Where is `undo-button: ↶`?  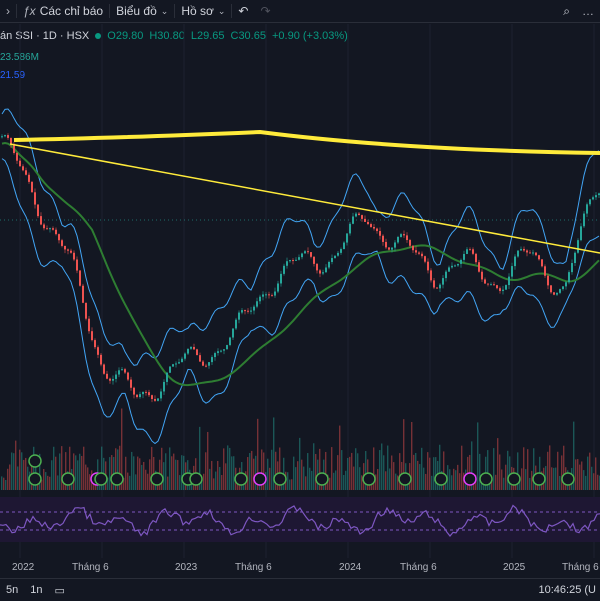
undo-button: ↶ is located at coordinates (243, 11).